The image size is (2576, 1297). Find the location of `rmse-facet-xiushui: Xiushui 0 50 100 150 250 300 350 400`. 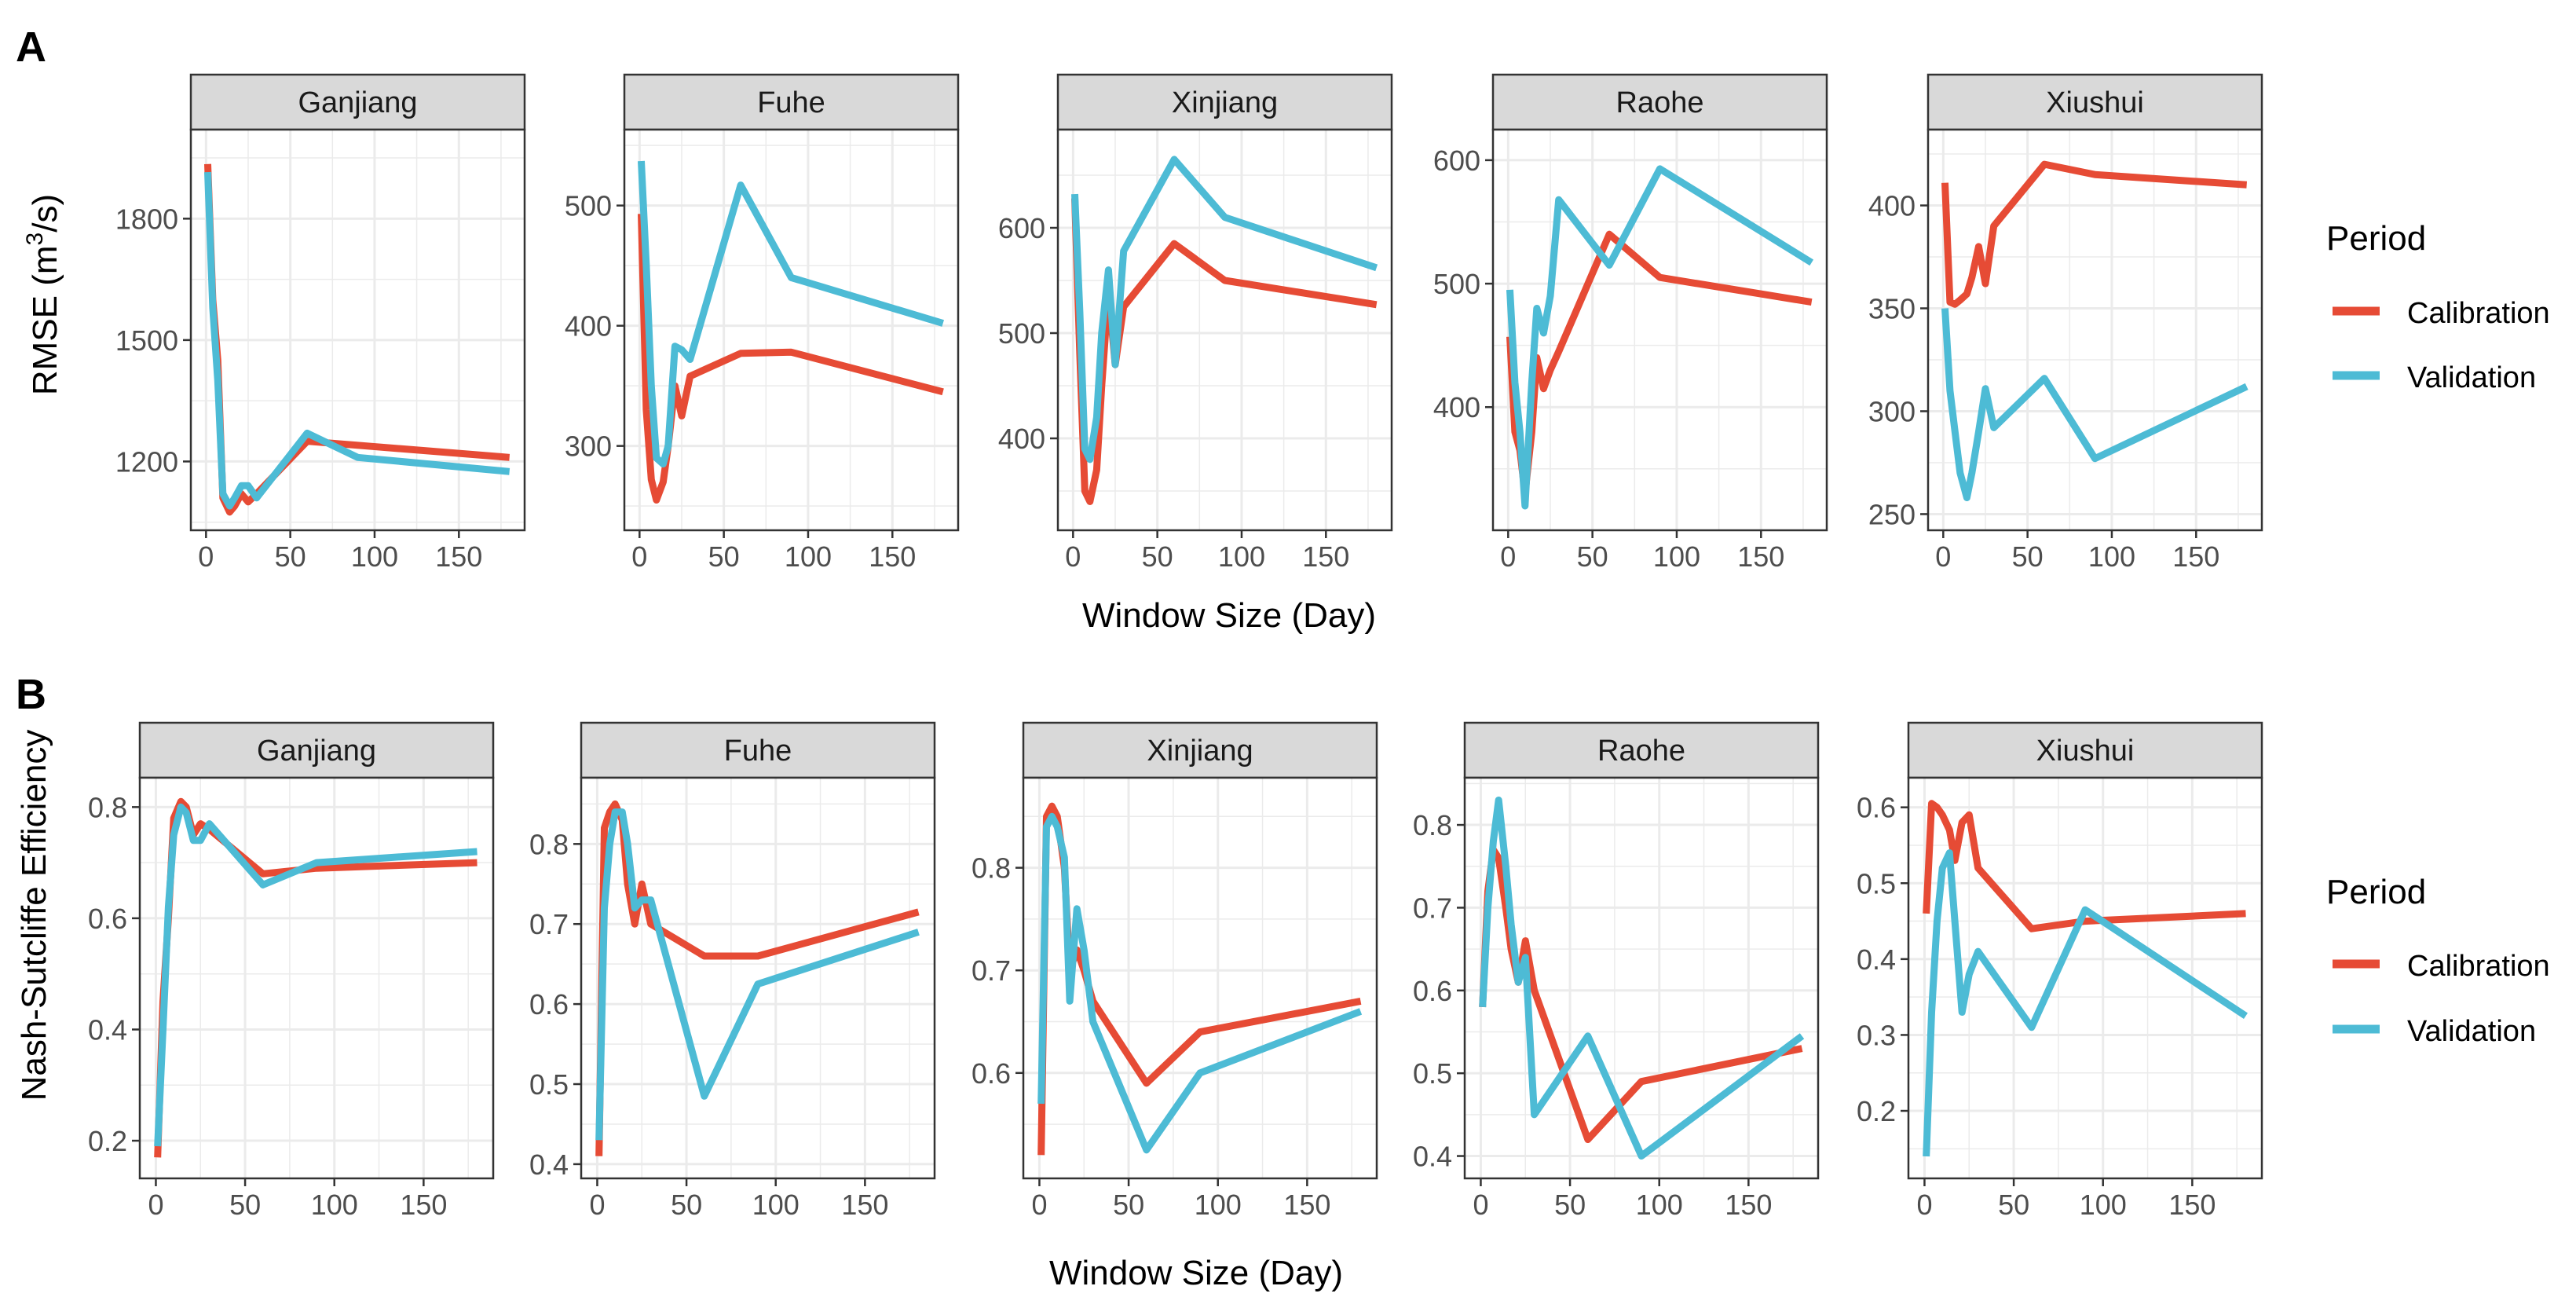

rmse-facet-xiushui: Xiushui 0 50 100 150 250 300 350 400 is located at coordinates (2065, 323).